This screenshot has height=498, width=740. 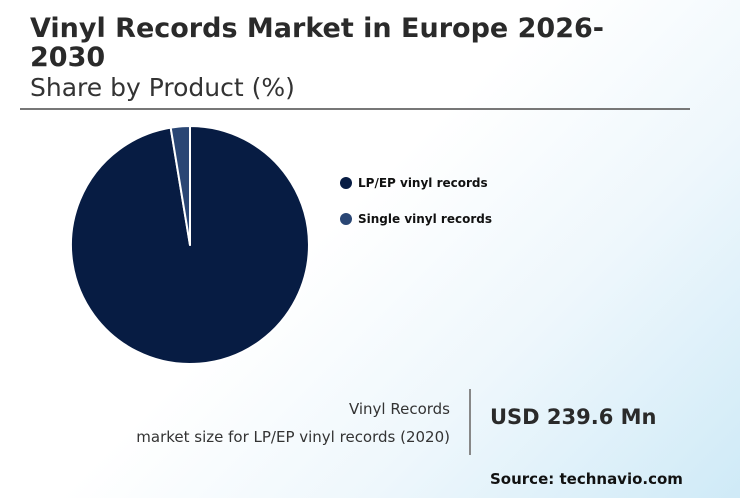 What do you see at coordinates (399, 409) in the screenshot?
I see `stat-label-line1: Vinyl Records` at bounding box center [399, 409].